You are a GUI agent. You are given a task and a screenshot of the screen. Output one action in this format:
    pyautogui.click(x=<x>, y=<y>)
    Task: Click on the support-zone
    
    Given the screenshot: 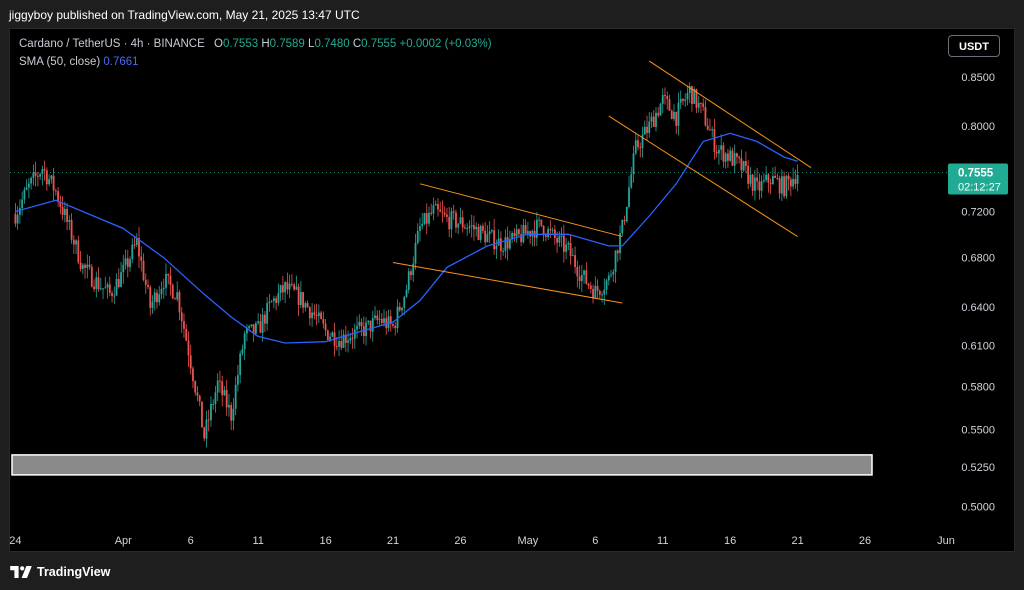 What is the action you would take?
    pyautogui.click(x=442, y=465)
    